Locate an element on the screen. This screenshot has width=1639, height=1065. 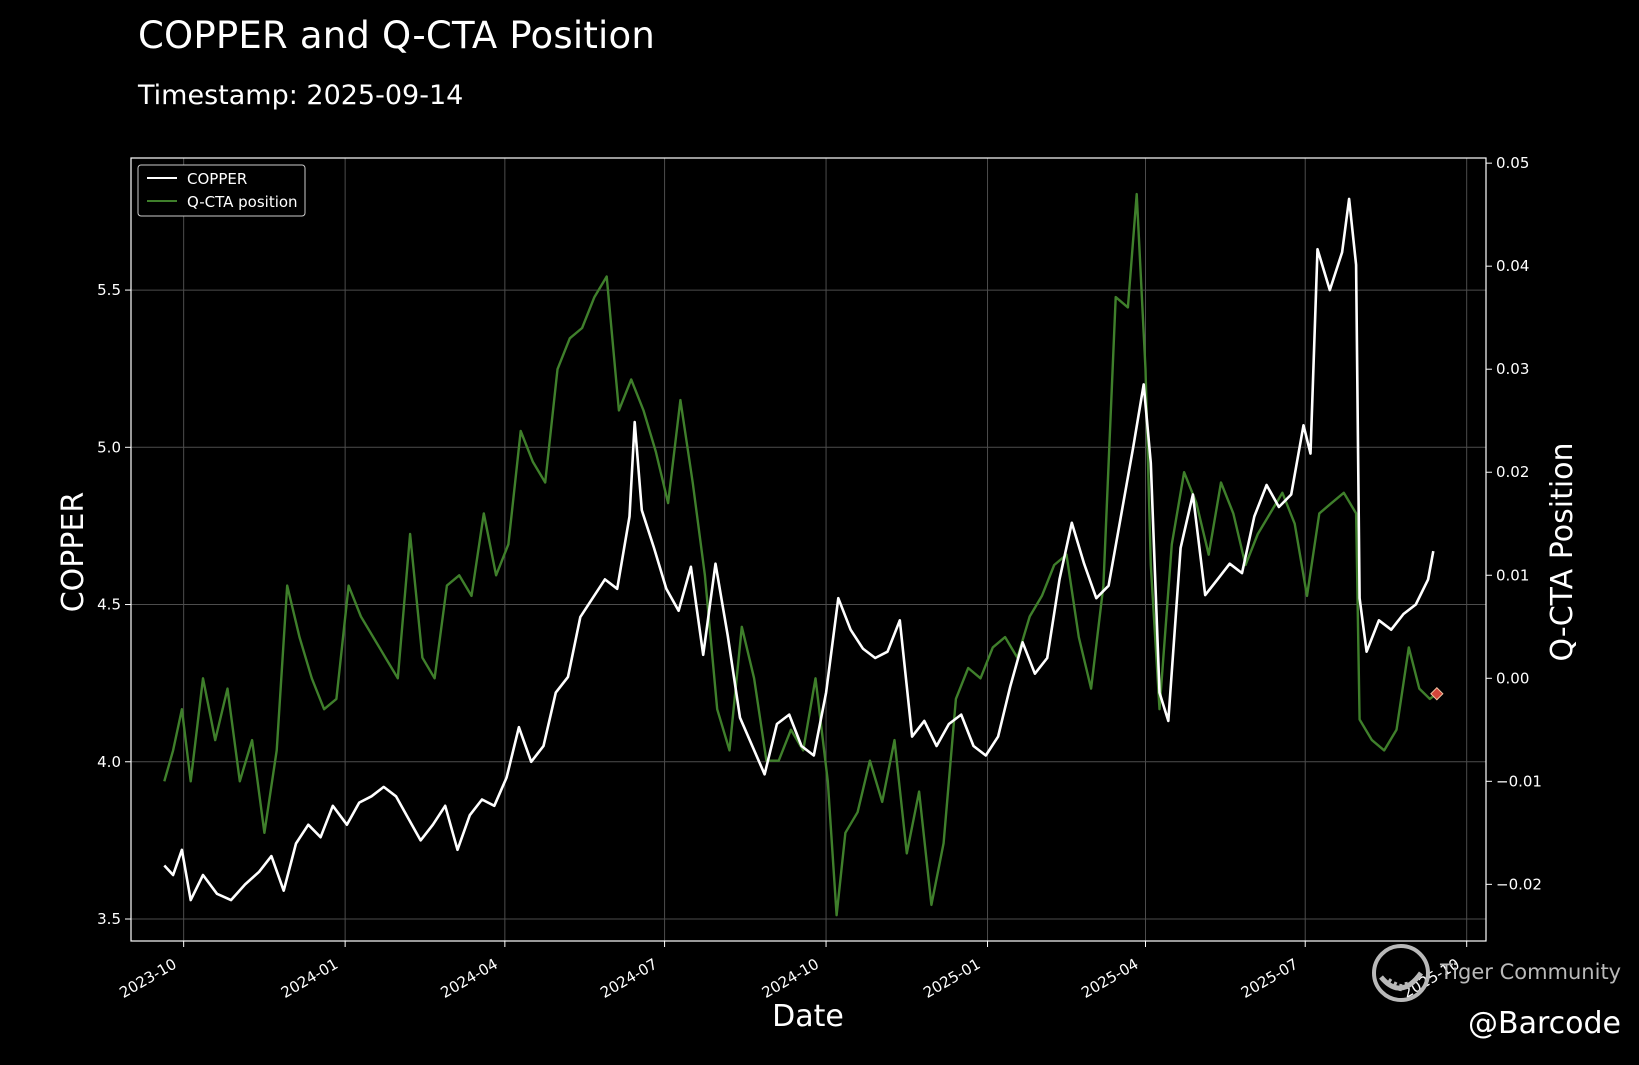
y-right-tick-label: −0.01 is located at coordinates (1519, 781).